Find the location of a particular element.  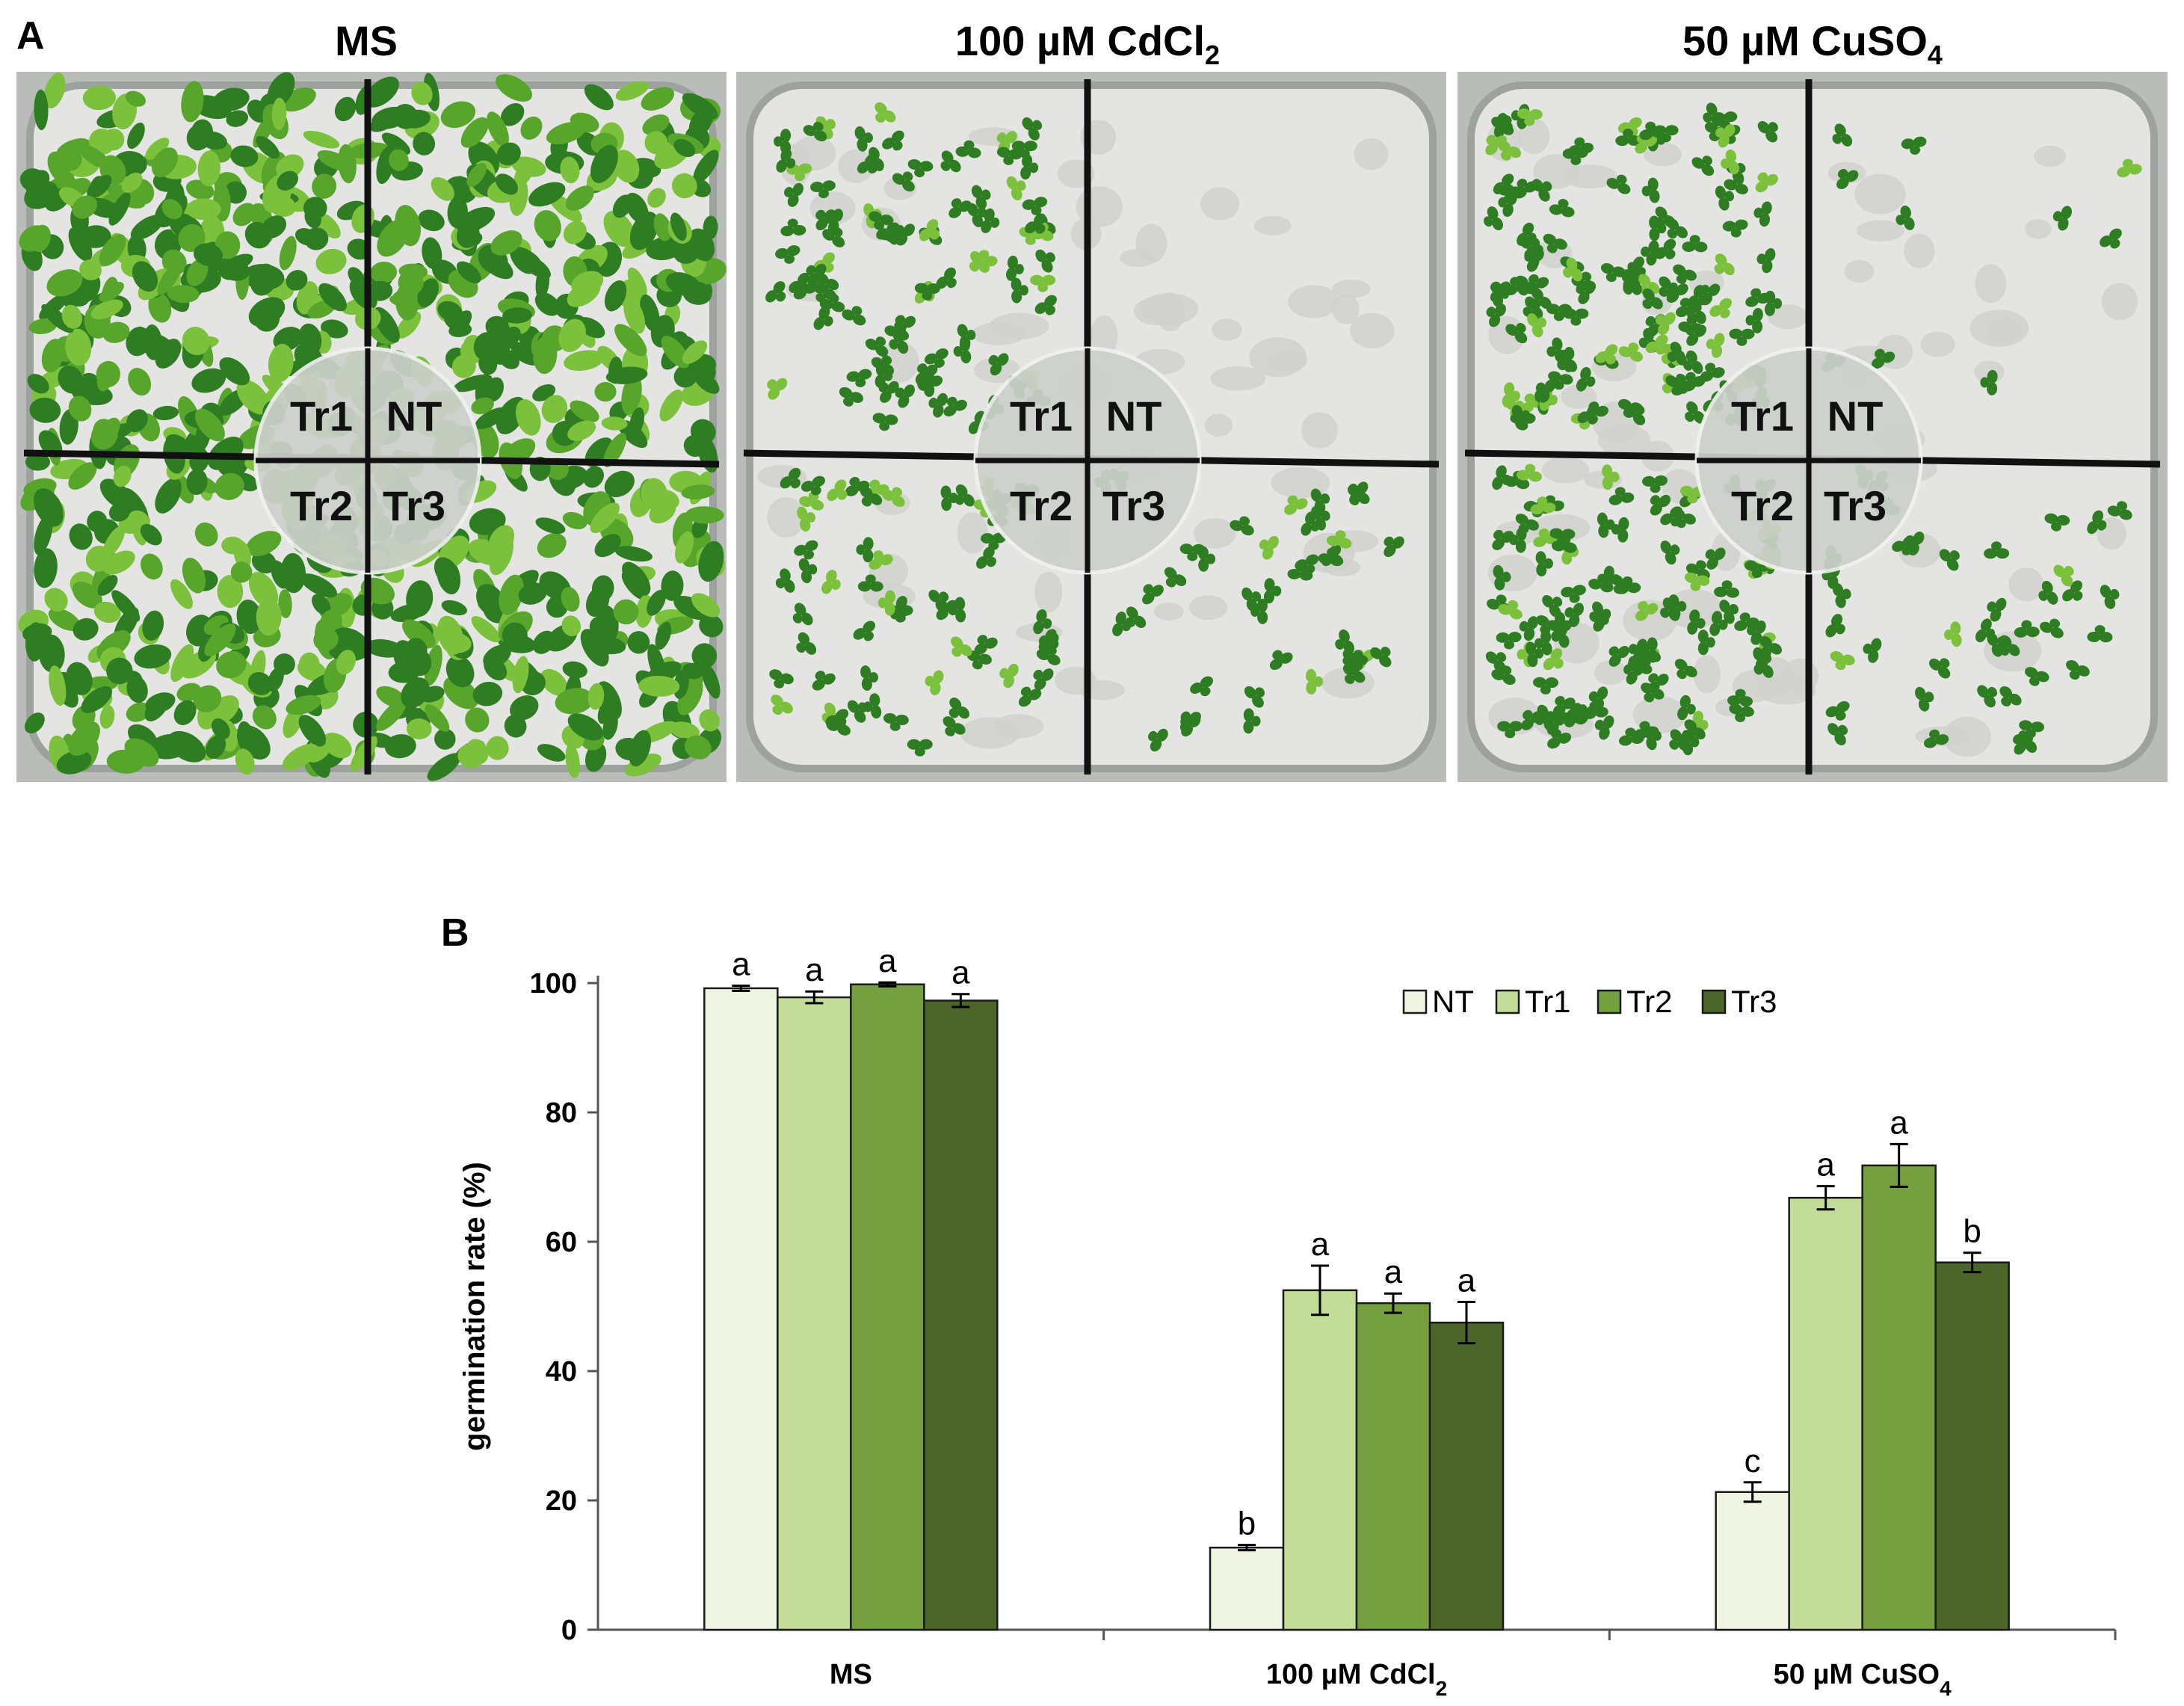

svg-text: Tr1 is located at coordinates (1547, 1002).